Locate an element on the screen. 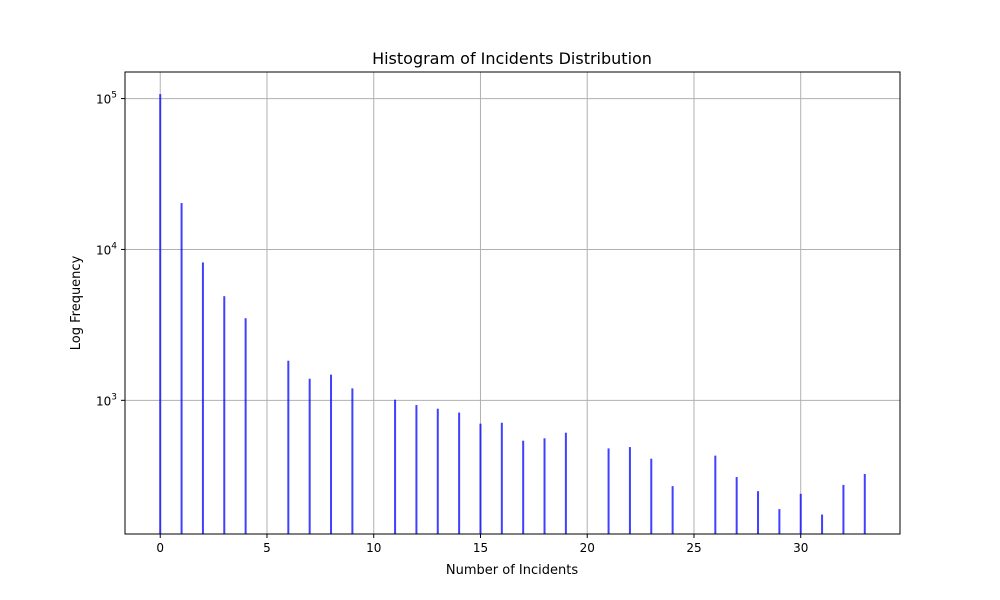 This screenshot has width=1000, height=600. x-tick-label: 5 is located at coordinates (267, 548).